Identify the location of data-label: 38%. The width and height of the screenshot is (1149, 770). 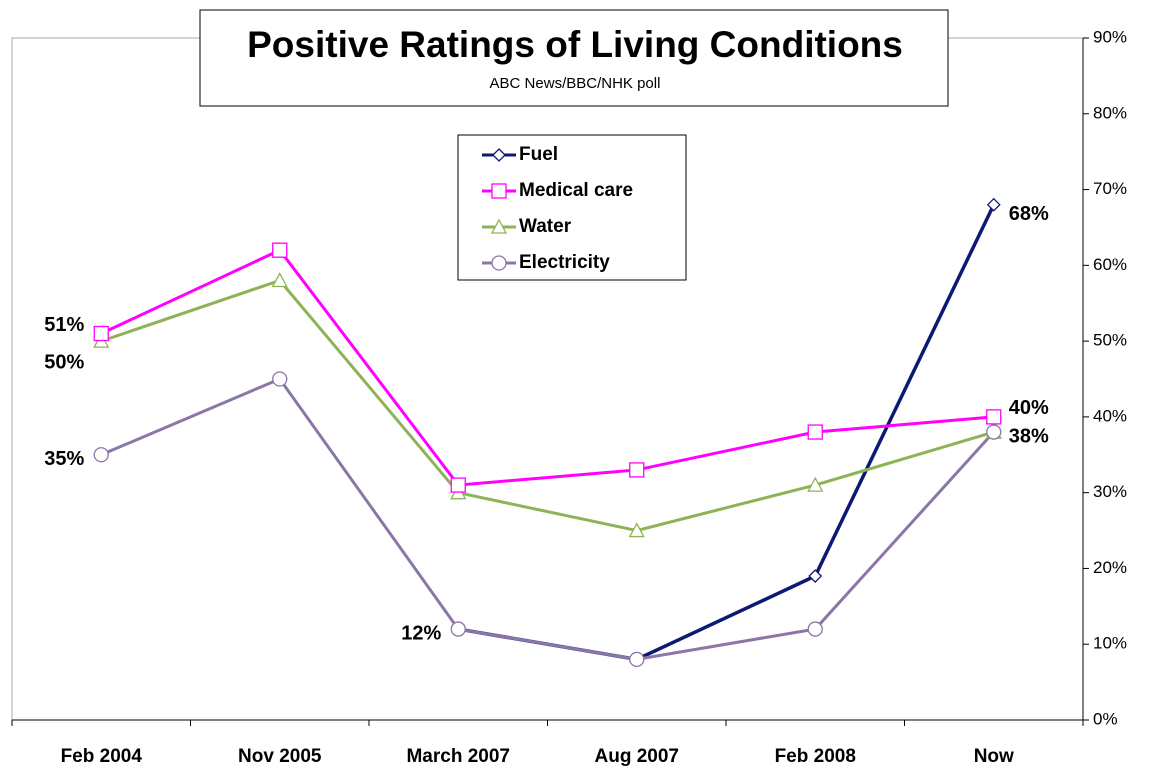
(1029, 436).